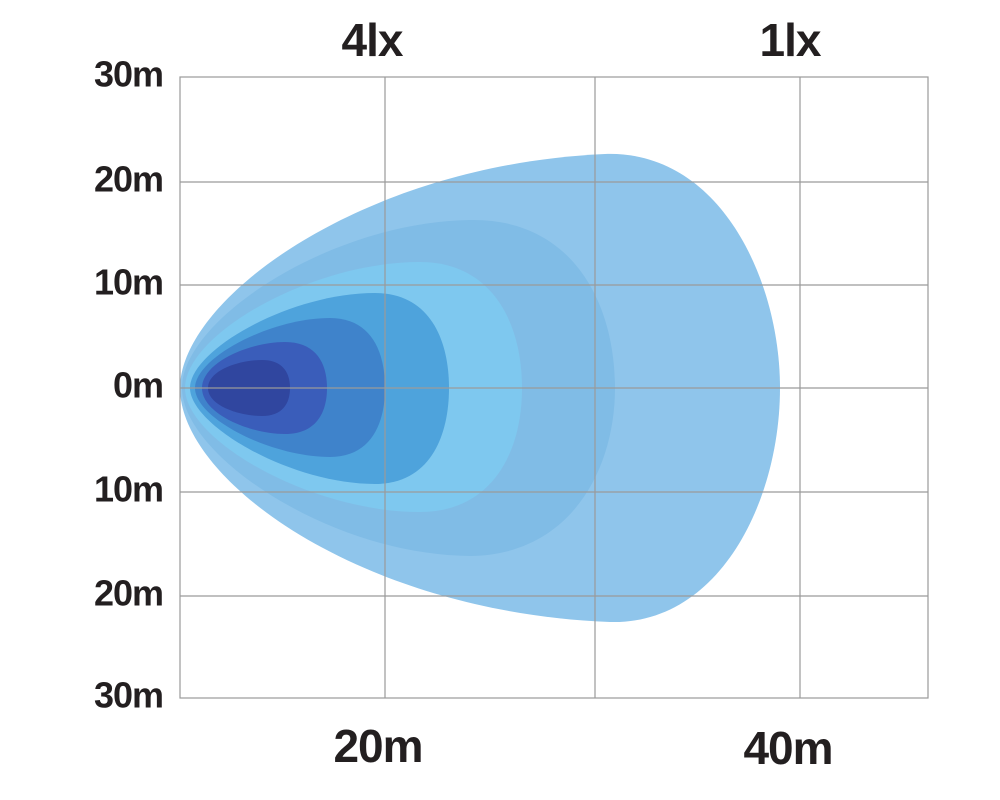 Image resolution: width=1000 pixels, height=800 pixels. I want to click on top-label: 1lx, so click(791, 40).